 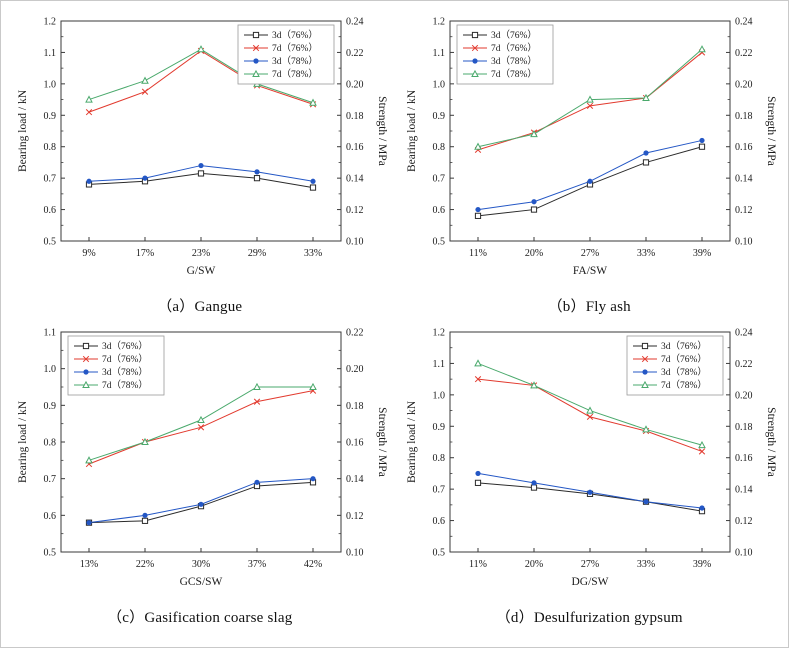 I want to click on svg-text: 13%, so click(x=89, y=564).